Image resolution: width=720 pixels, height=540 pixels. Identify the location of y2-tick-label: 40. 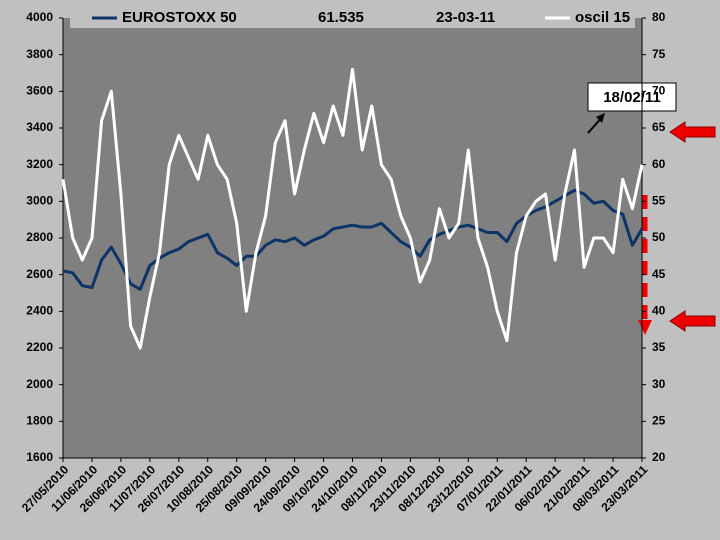
(659, 311).